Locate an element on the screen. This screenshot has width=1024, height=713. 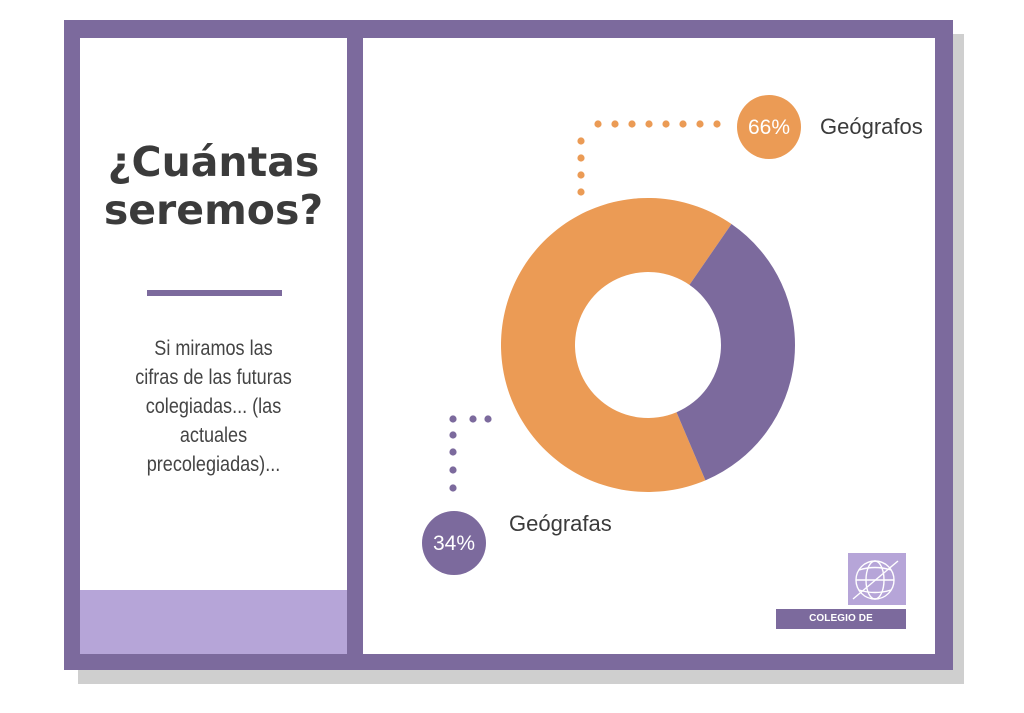
logo: COLEGIO DE GEÓGRAFOS is located at coordinates (841, 598).